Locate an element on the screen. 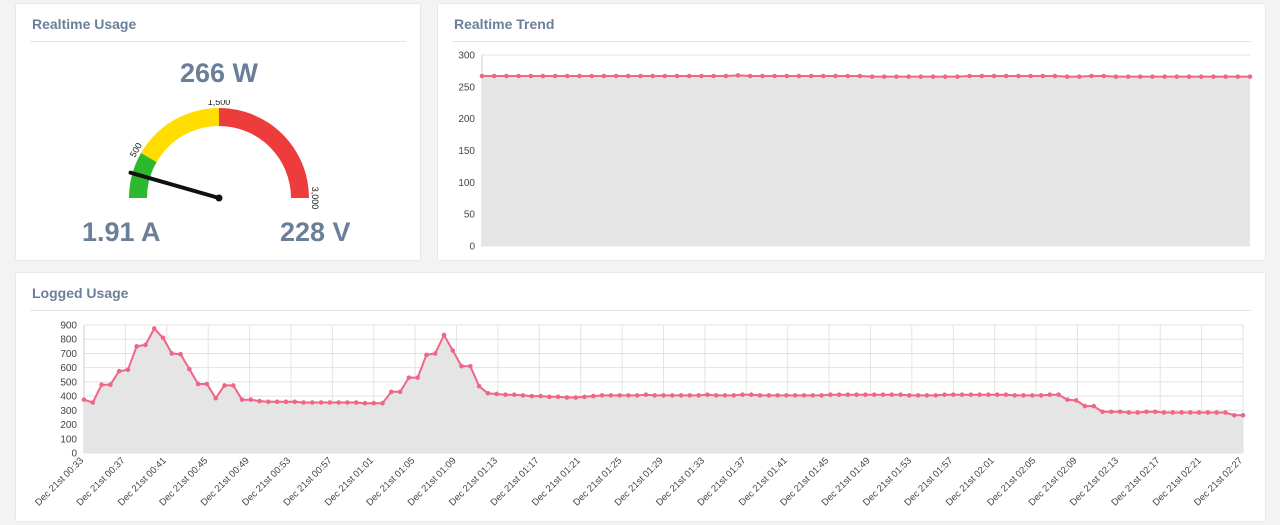 This screenshot has height=525, width=1280. voltage-value: 228 V is located at coordinates (315, 232).